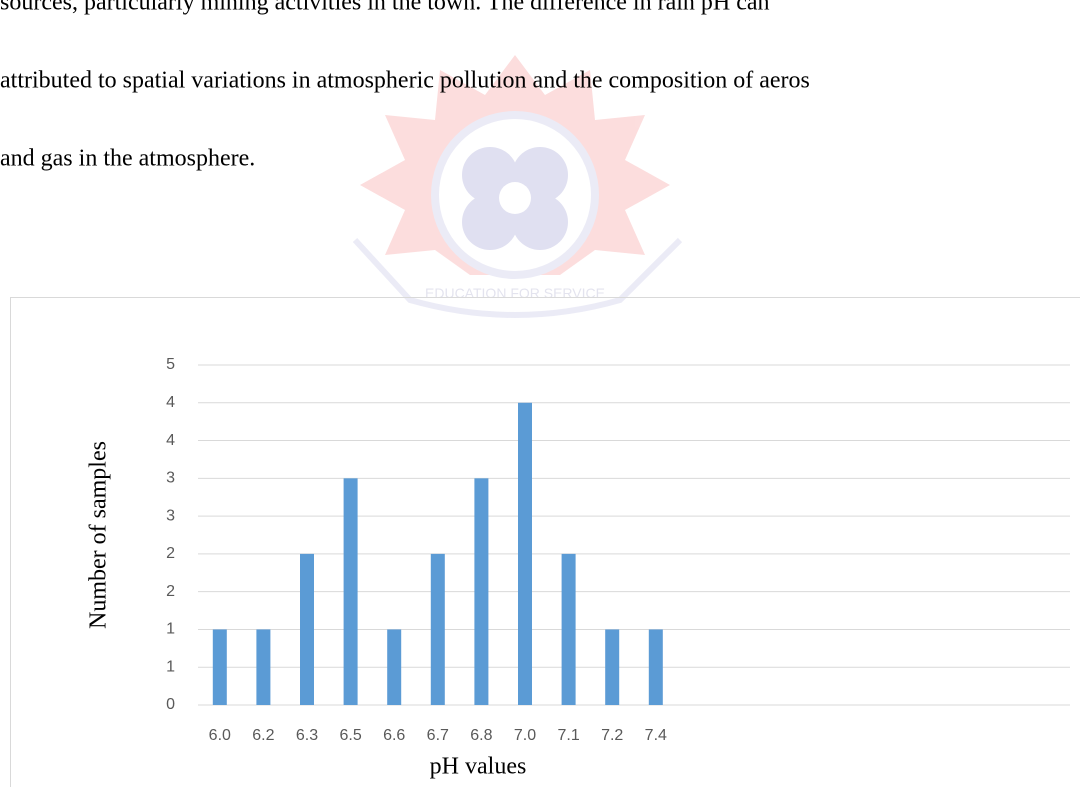 The image size is (1080, 787). Describe the element at coordinates (517, 277) in the screenshot. I see `logo-banner` at that location.